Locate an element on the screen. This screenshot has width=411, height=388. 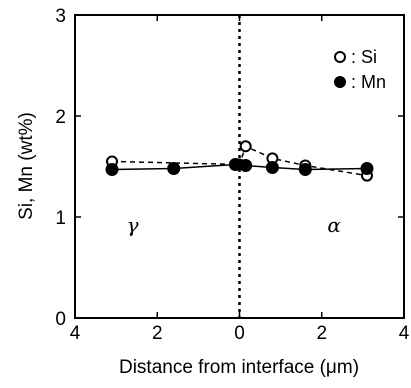
y-tick-label: 1 is located at coordinates (60, 218).